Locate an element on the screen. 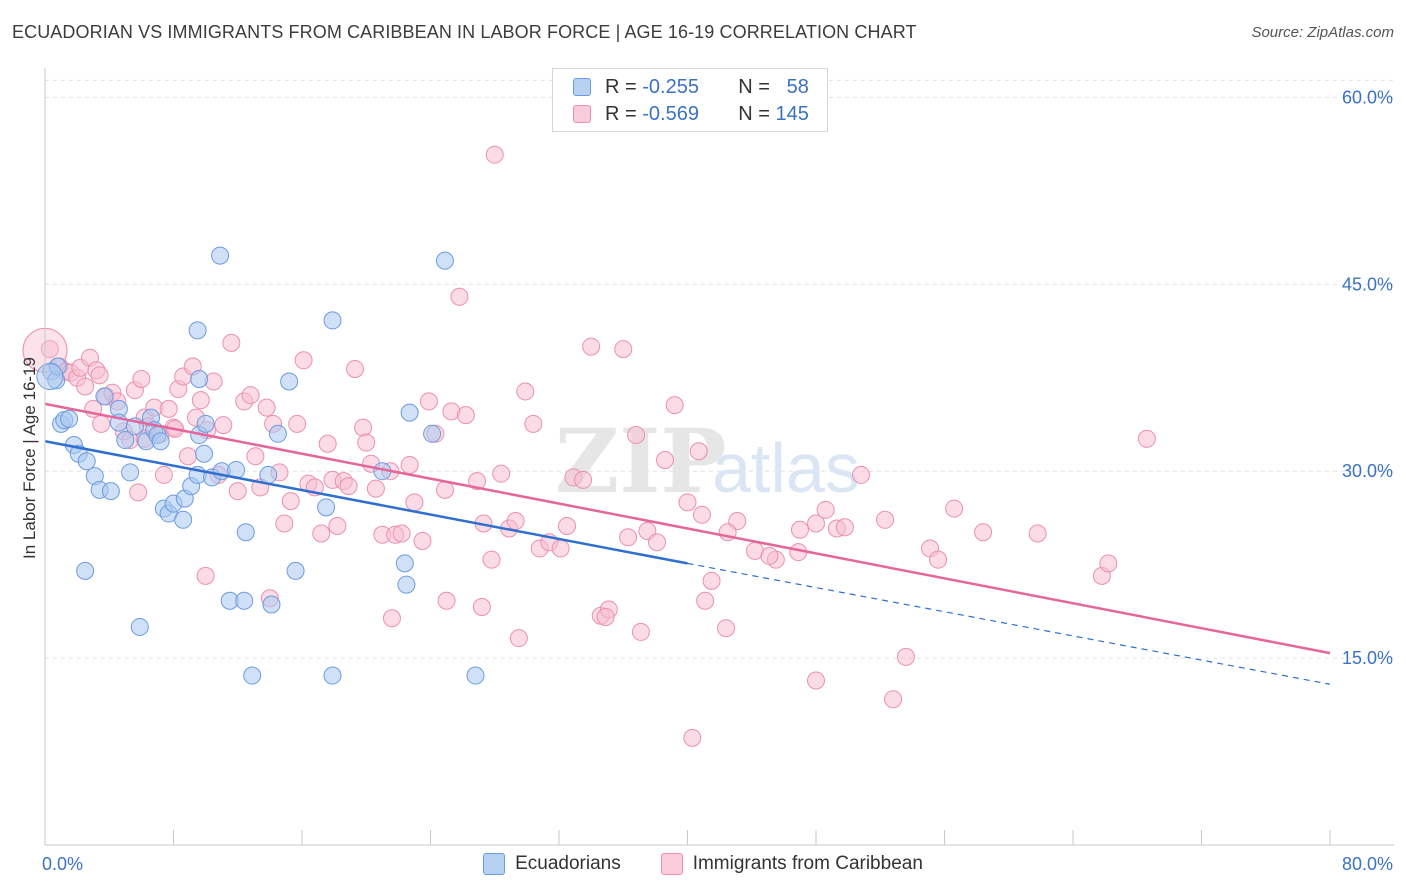 This screenshot has width=1406, height=892. legend-row-ecuadorians: R = -0.255 N = 58 is located at coordinates (691, 87).